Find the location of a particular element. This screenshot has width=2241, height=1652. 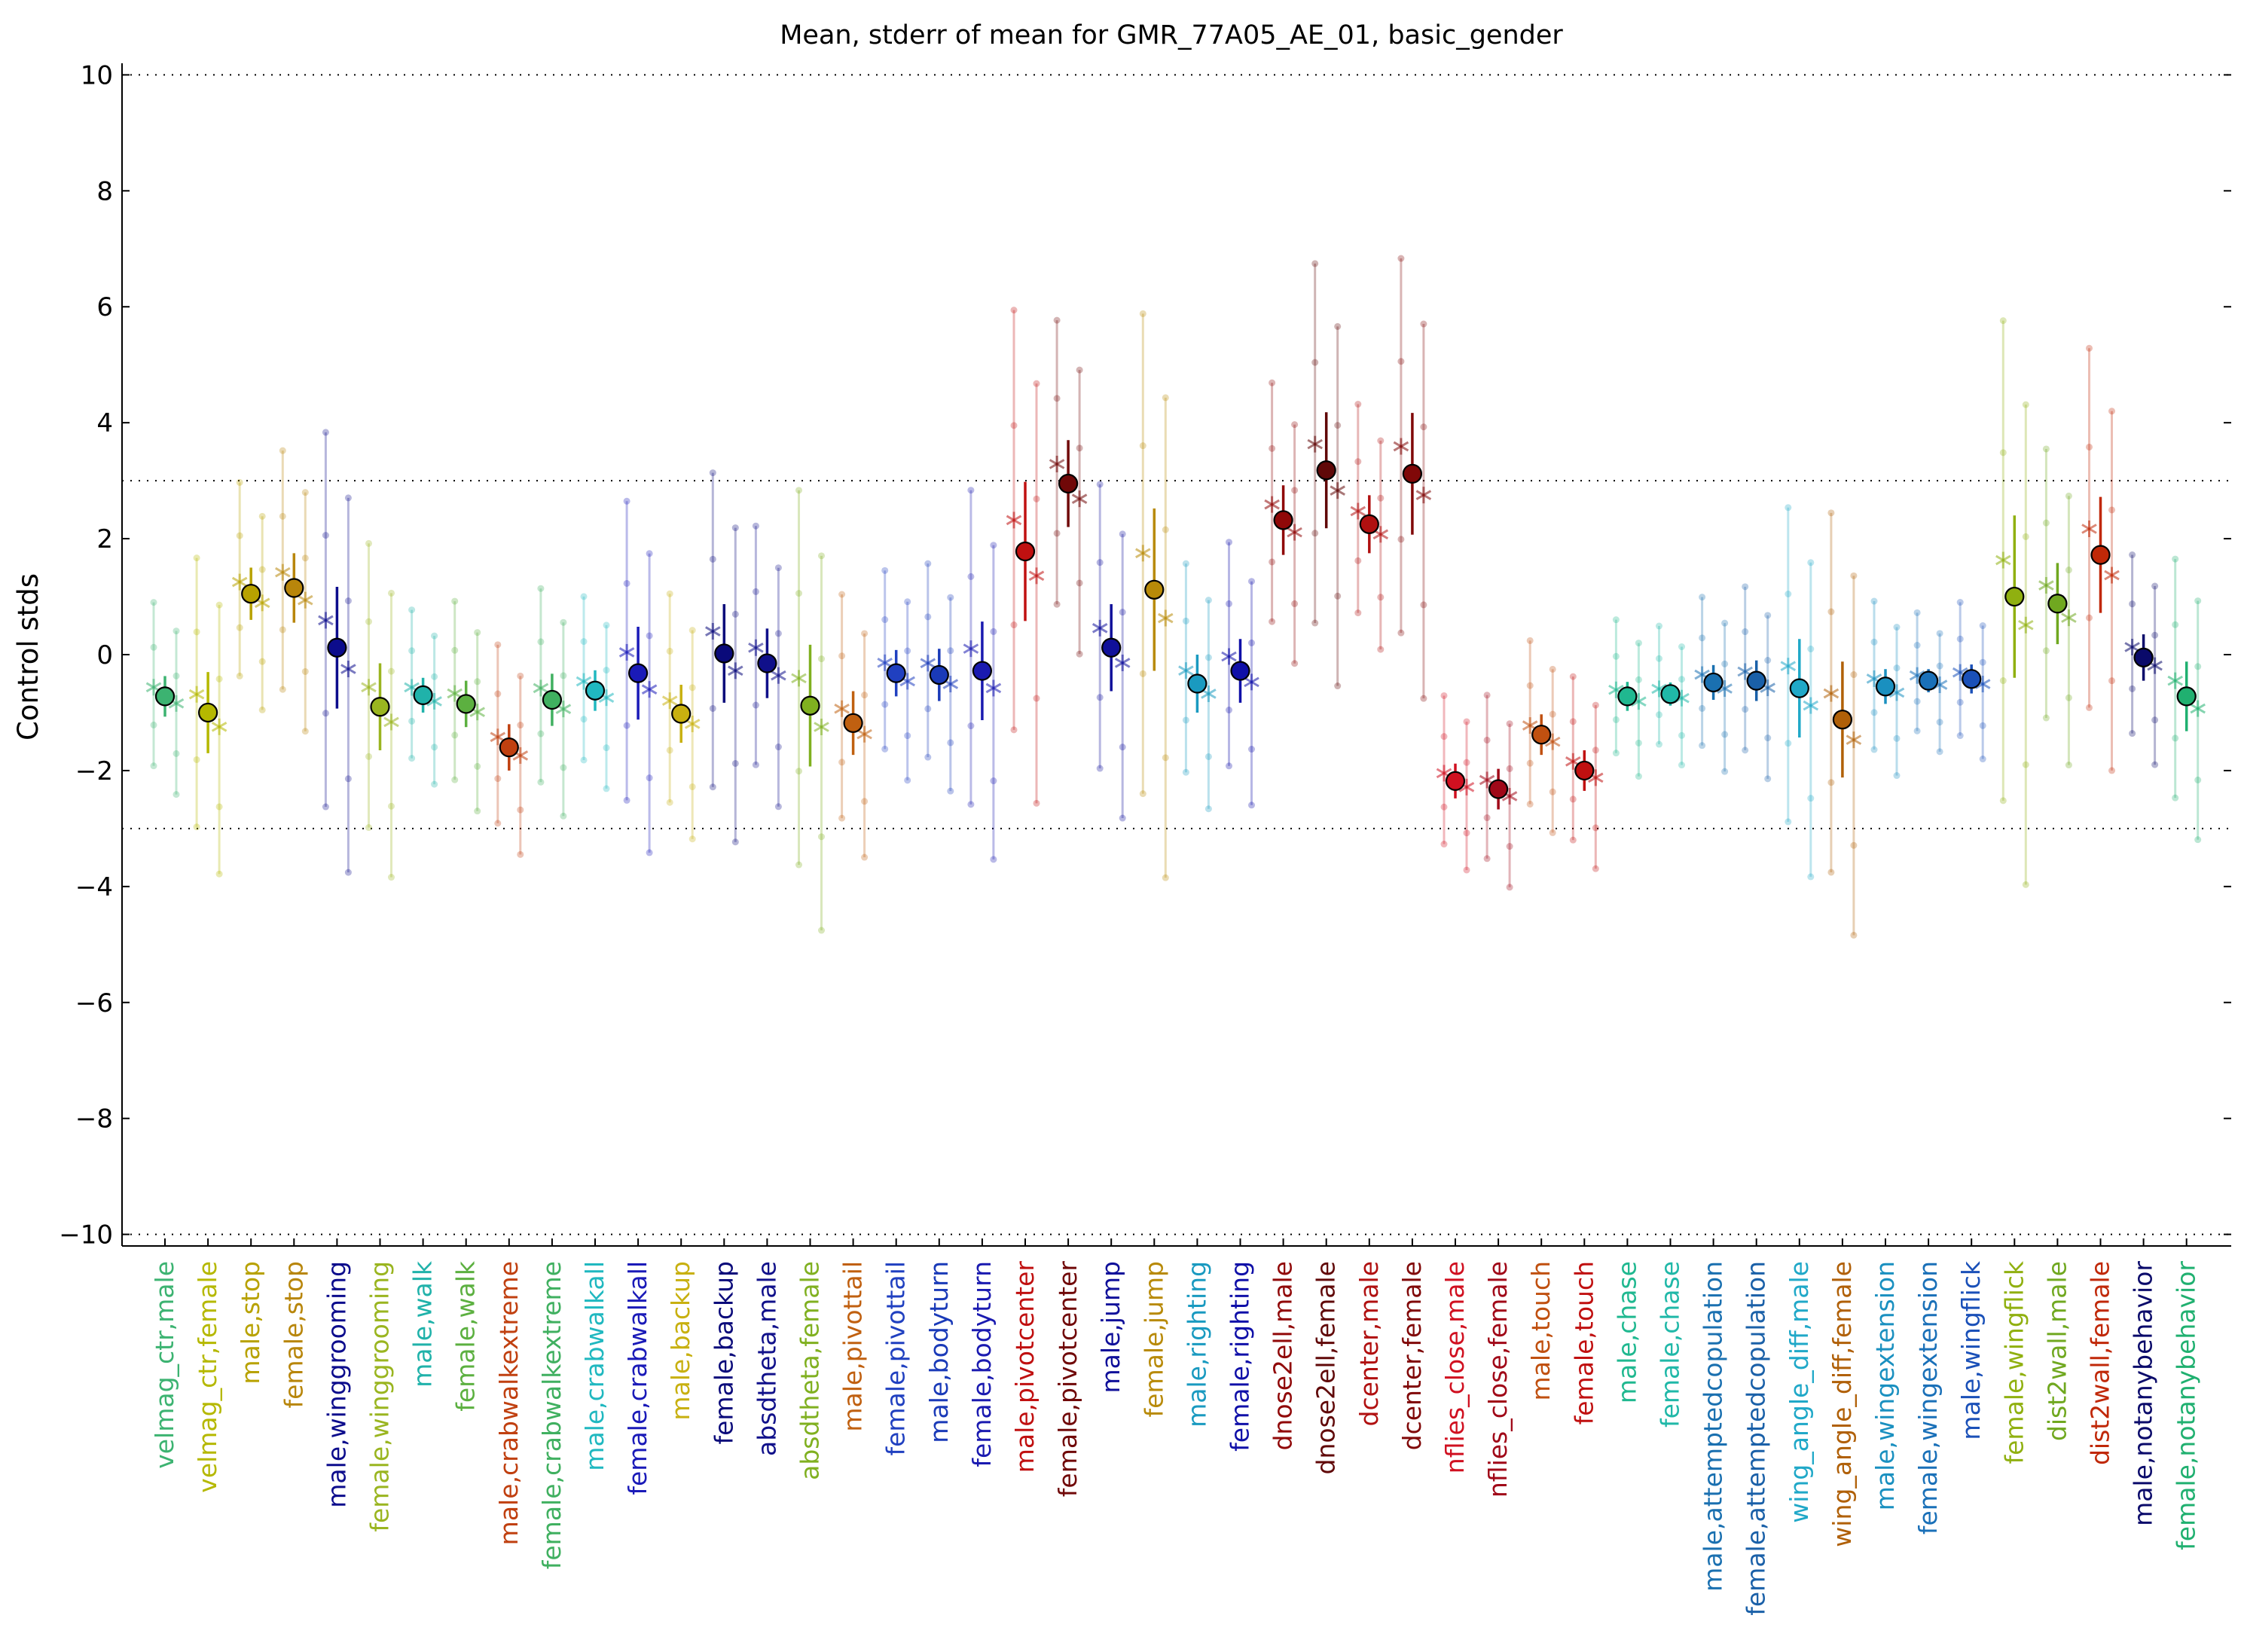

x-tick-label: female,stop is located at coordinates (293, 1335).